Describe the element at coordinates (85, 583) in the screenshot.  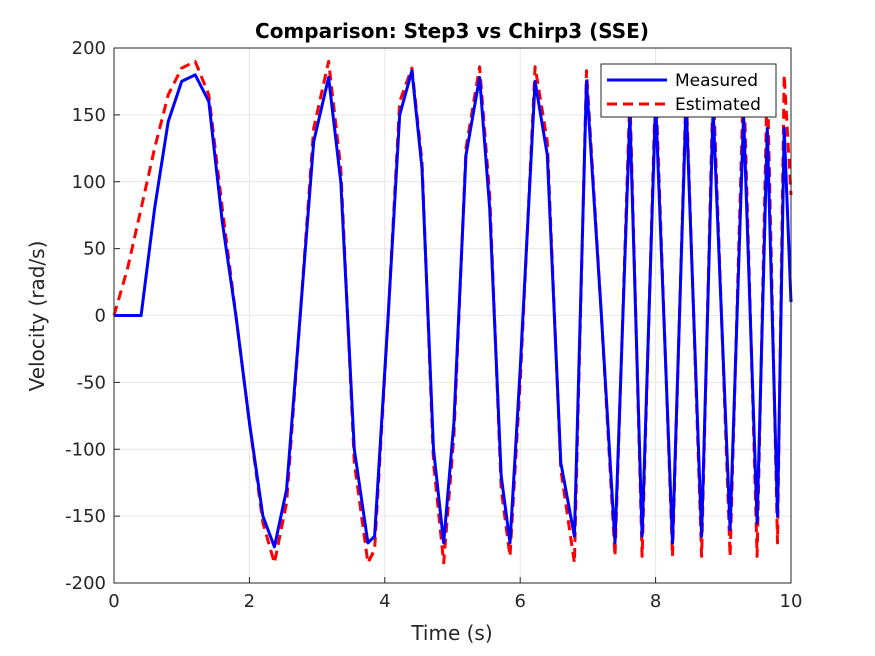
I see `y-tick-label: -200` at that location.